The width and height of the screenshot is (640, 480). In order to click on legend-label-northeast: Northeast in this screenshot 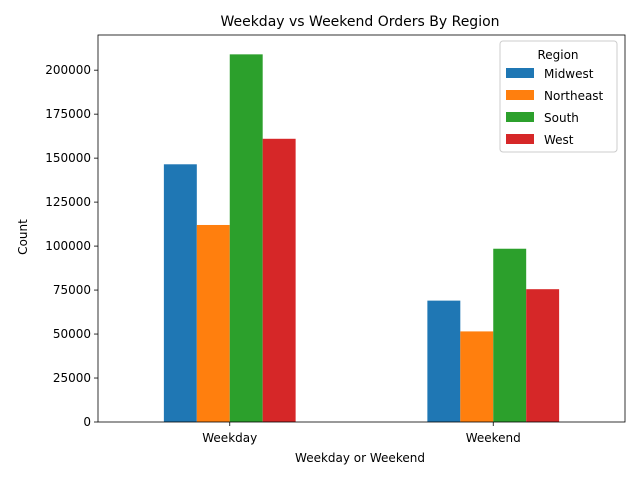, I will do `click(574, 96)`.